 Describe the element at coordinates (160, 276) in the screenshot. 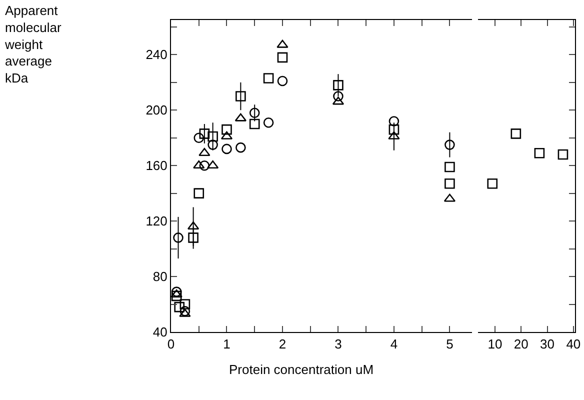

I see `y-tick-label: 80` at that location.